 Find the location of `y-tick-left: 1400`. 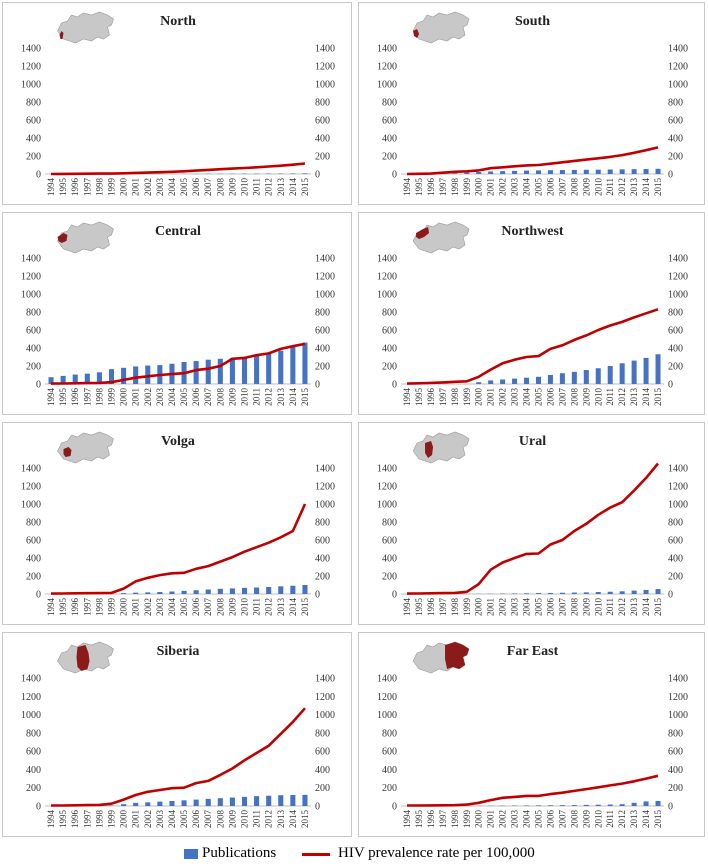

y-tick-left: 1400 is located at coordinates (31, 259).